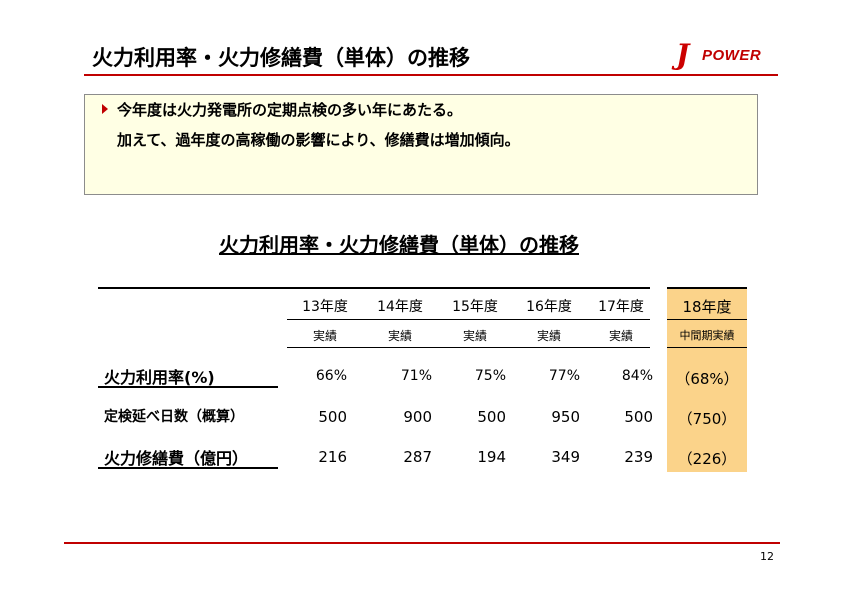 This screenshot has height=595, width=842. I want to click on summary-callout, so click(421, 144).